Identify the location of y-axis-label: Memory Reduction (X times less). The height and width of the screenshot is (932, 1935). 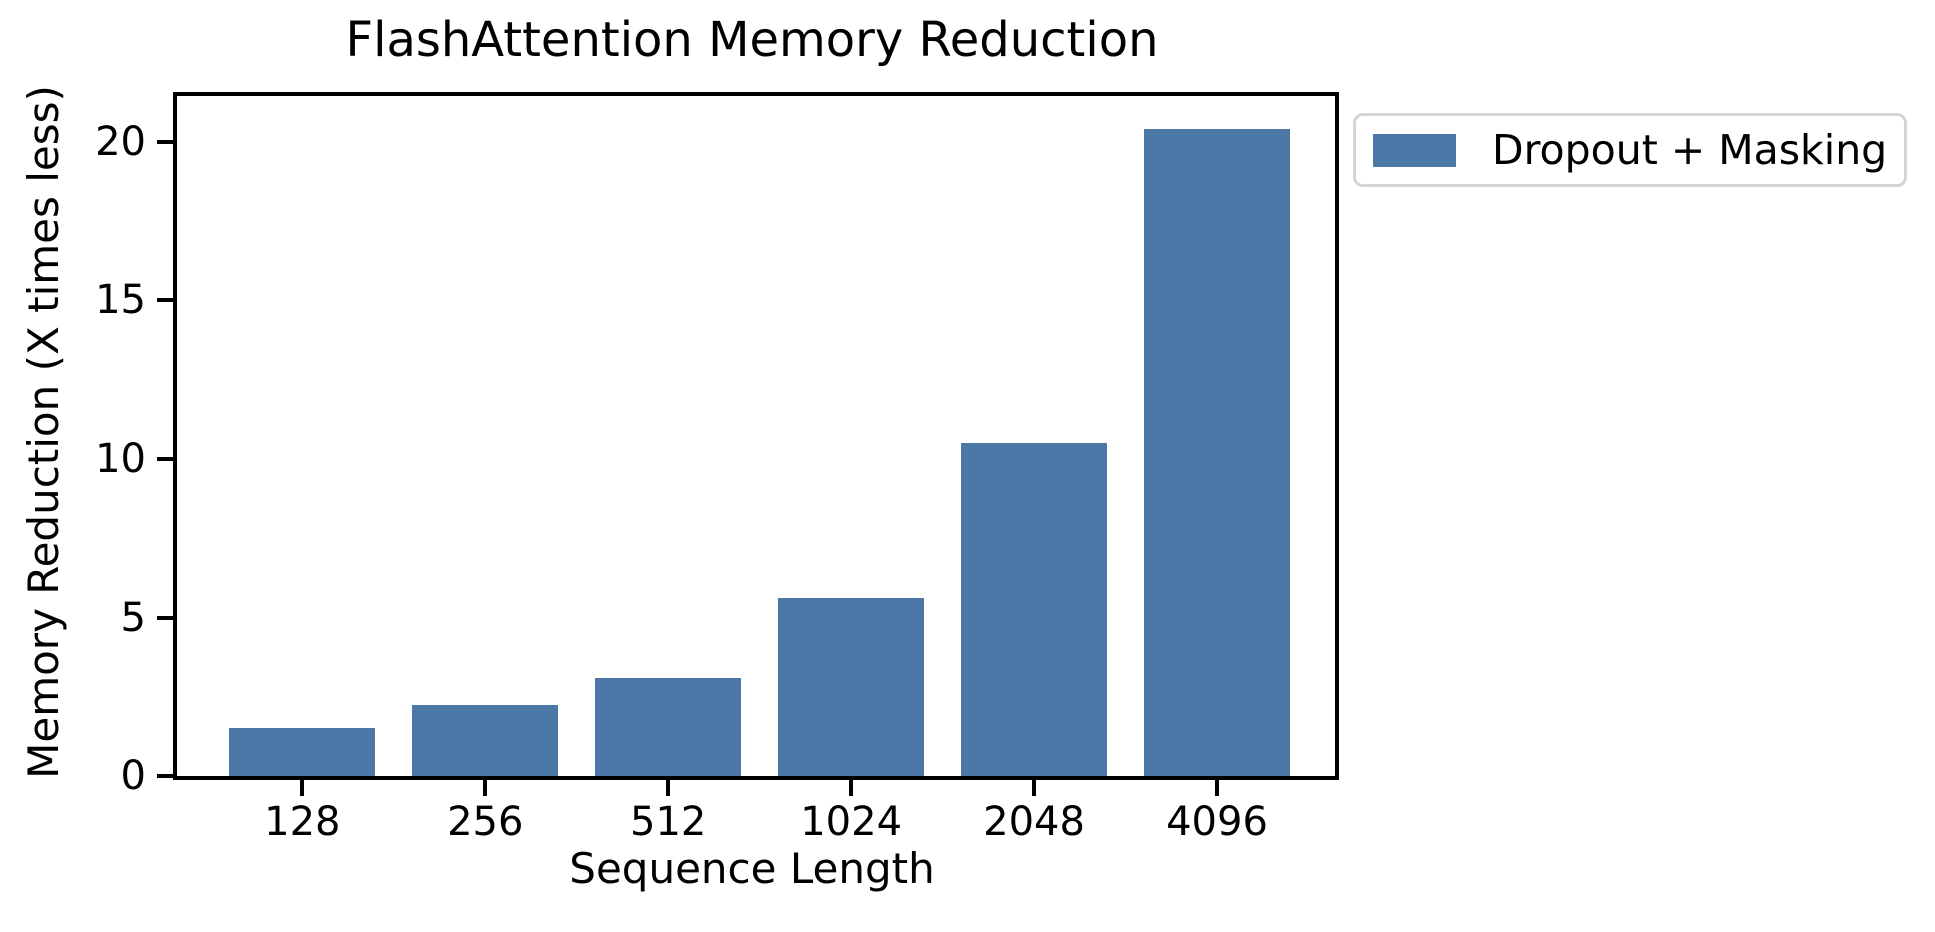
(43, 432).